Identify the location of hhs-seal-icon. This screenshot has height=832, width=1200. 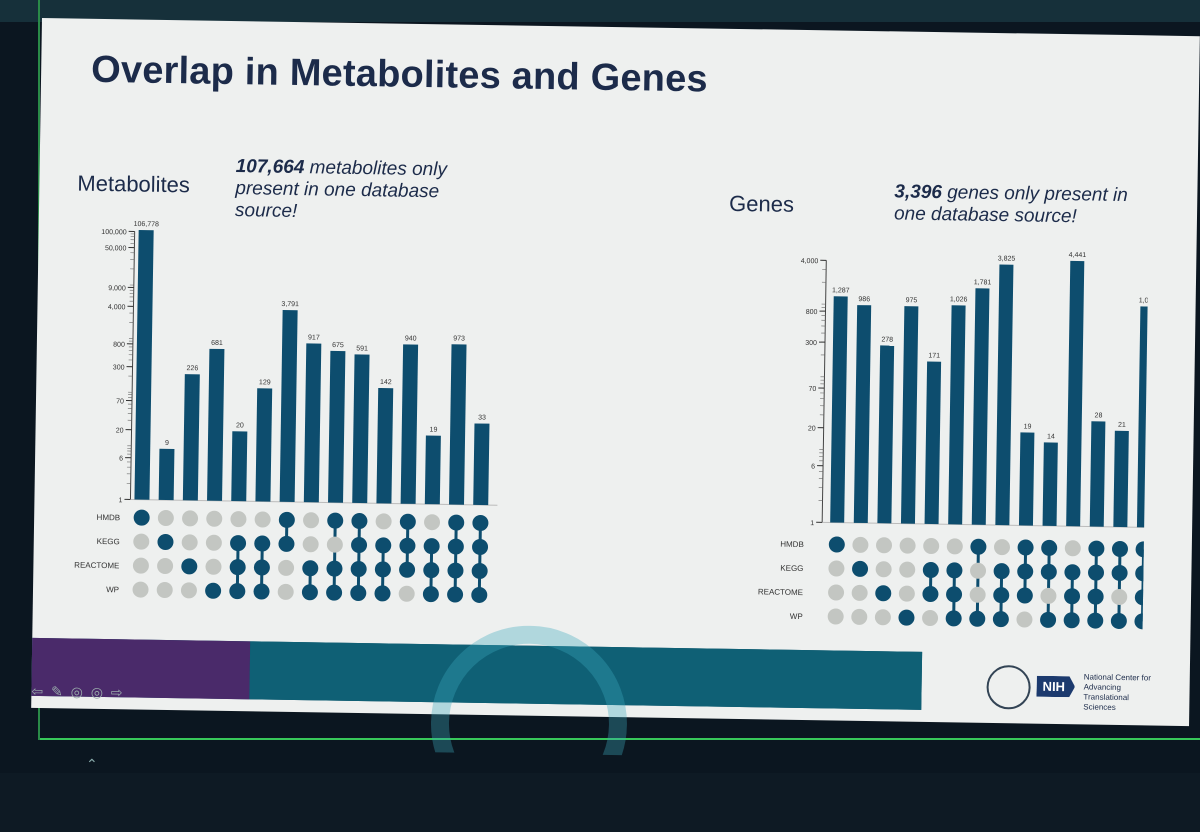
(1008, 687).